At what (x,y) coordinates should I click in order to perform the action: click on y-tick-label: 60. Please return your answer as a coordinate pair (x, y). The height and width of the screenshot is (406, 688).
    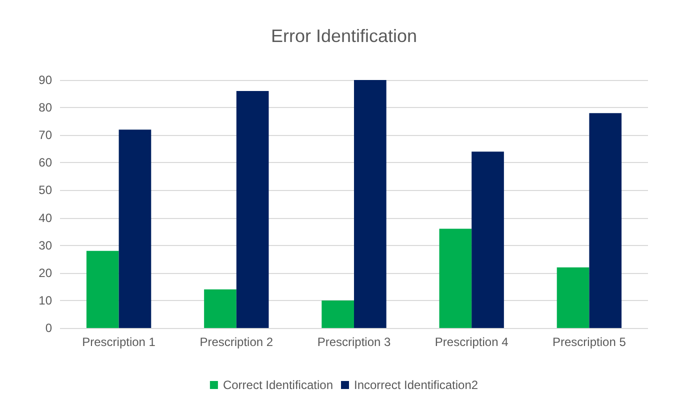
    Looking at the image, I should click on (45, 163).